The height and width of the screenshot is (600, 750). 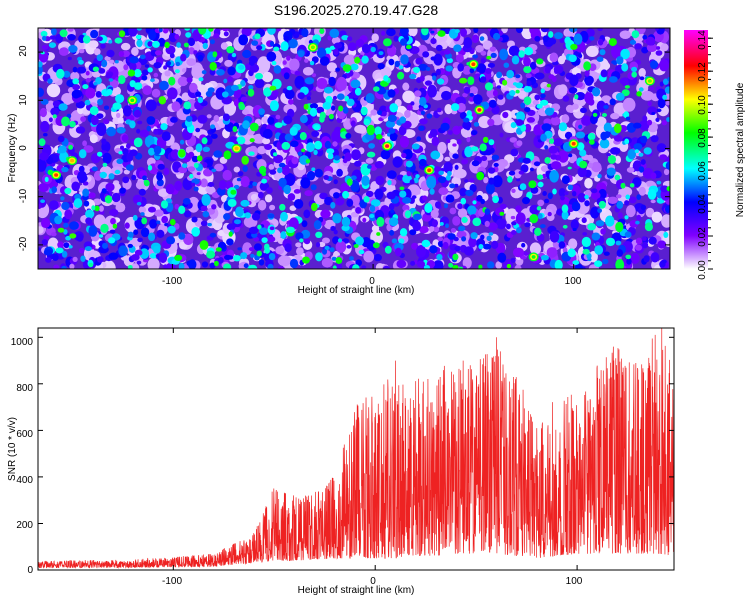 I want to click on colorbar-tick-label: 0.00, so click(x=702, y=270).